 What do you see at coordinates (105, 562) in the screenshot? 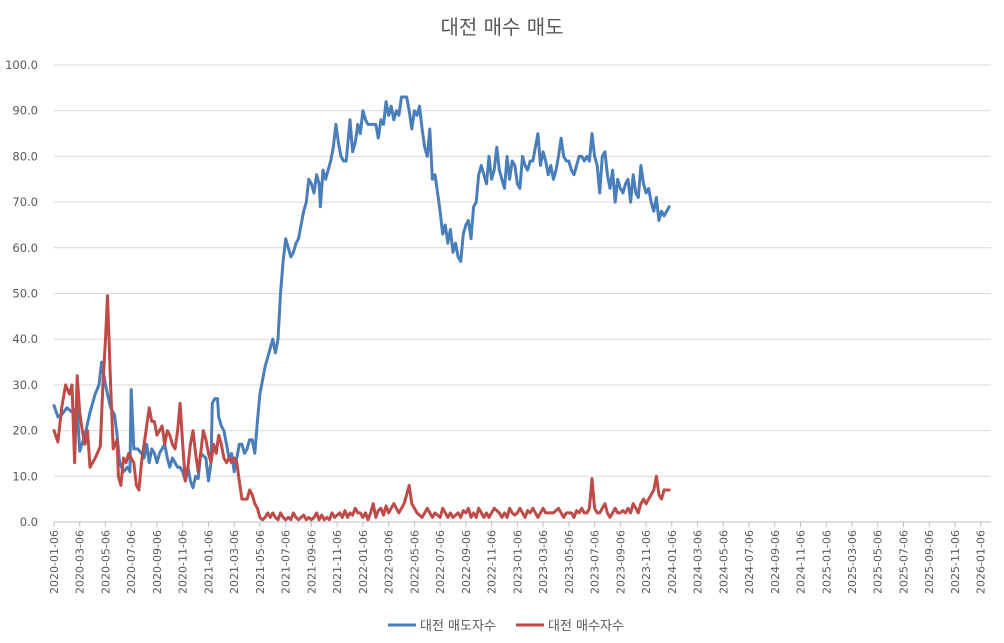
I see `x-tick-label: 2020-05-06` at bounding box center [105, 562].